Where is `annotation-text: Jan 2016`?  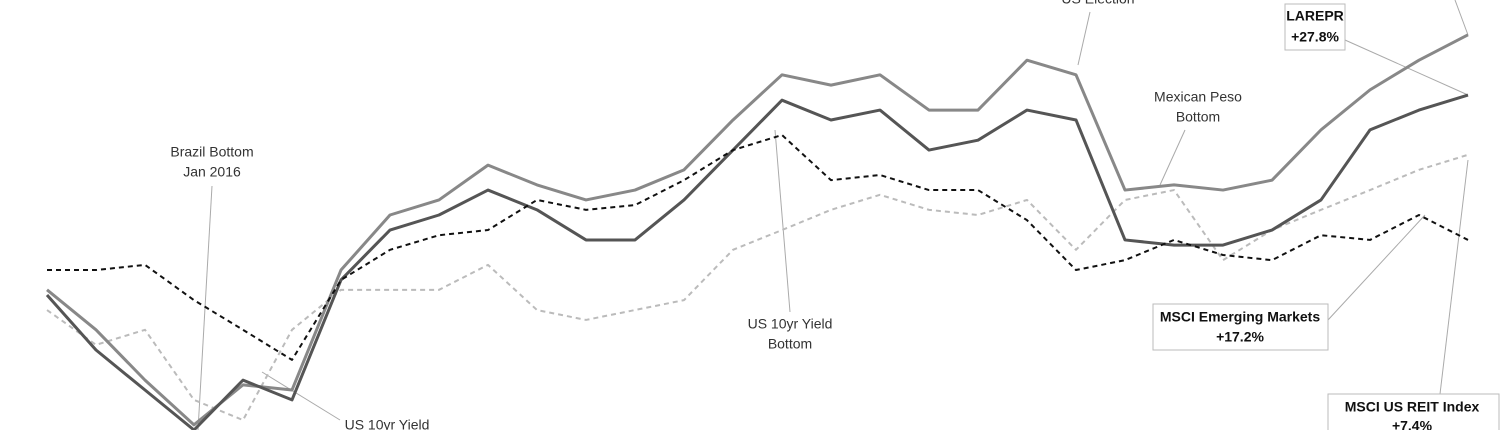 annotation-text: Jan 2016 is located at coordinates (212, 172).